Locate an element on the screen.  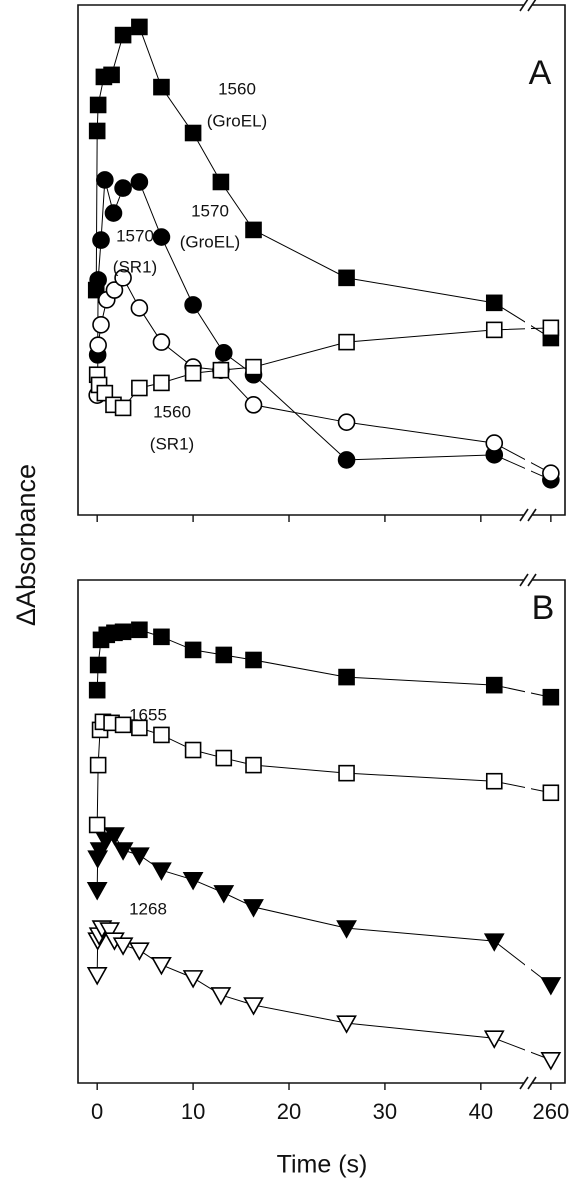
panel-label: B is located at coordinates (543, 608).